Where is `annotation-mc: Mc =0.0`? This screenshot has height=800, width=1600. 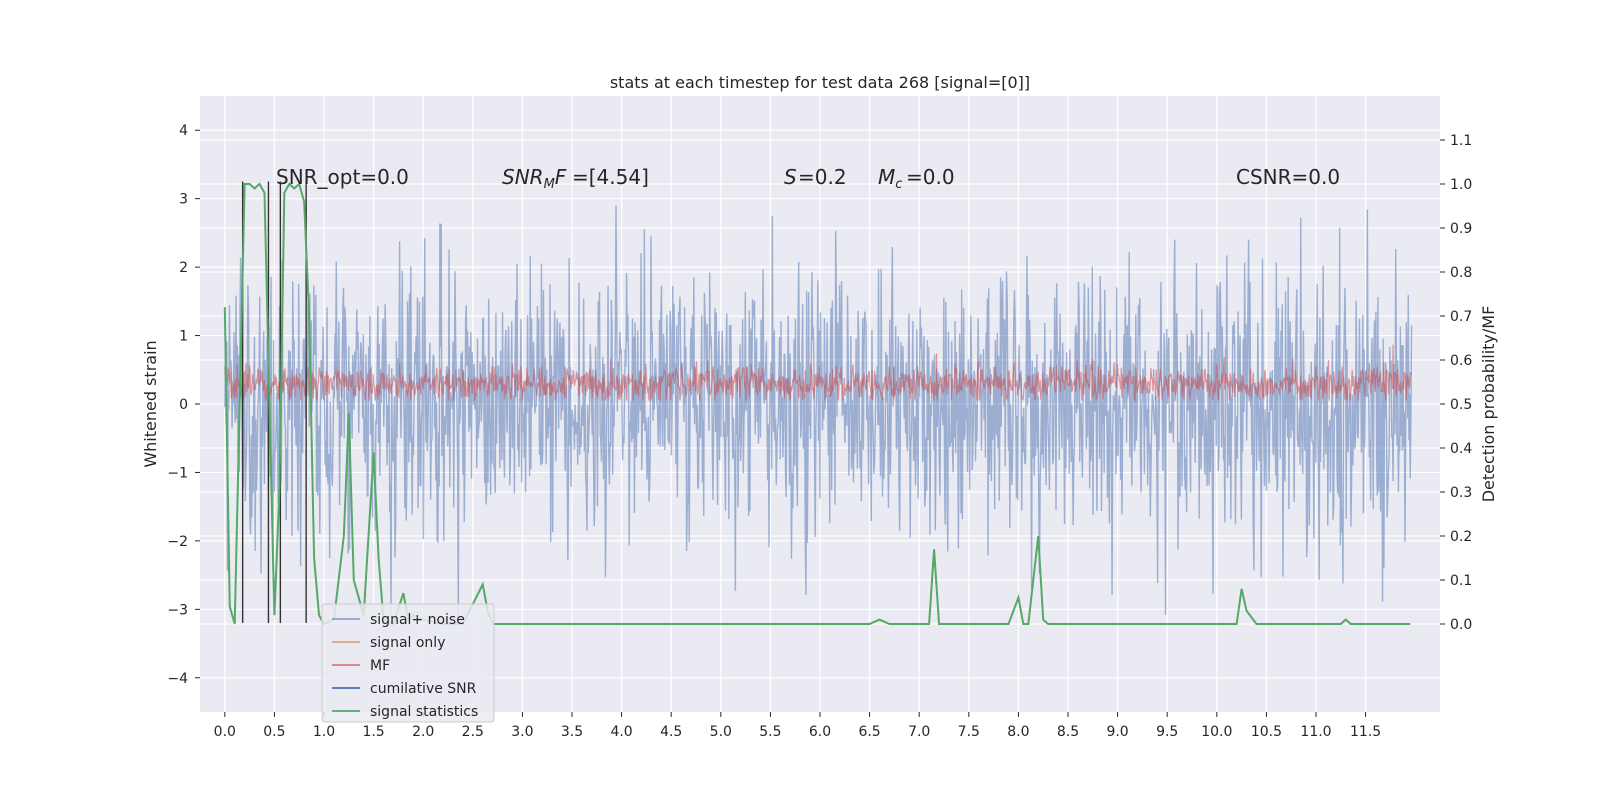
annotation-mc: Mc =0.0 is located at coordinates (916, 178).